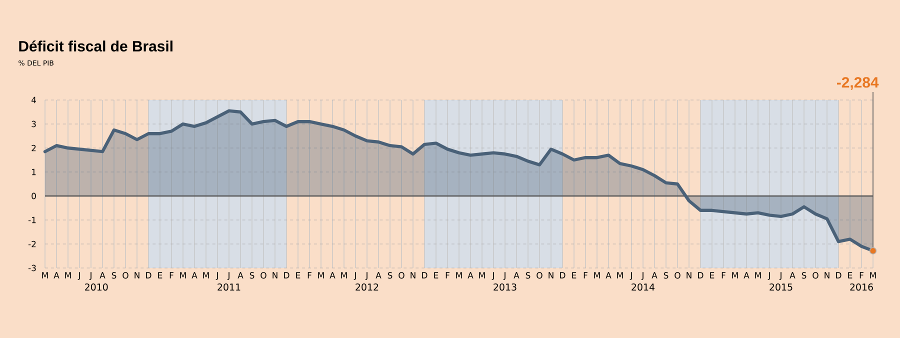  Describe the element at coordinates (34, 148) in the screenshot. I see `y-tick-label: 2` at that location.